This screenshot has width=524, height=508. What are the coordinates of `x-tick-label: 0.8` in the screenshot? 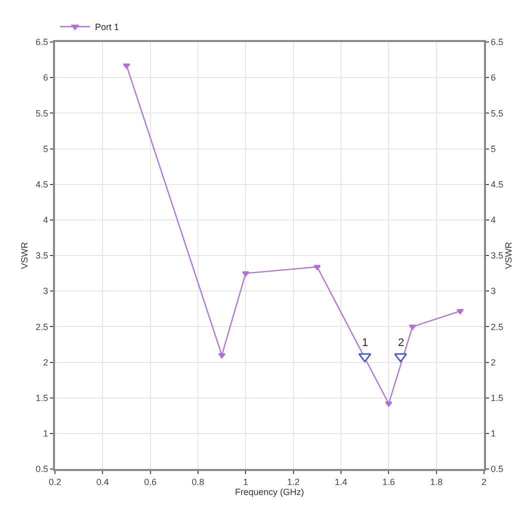 It's located at (198, 481).